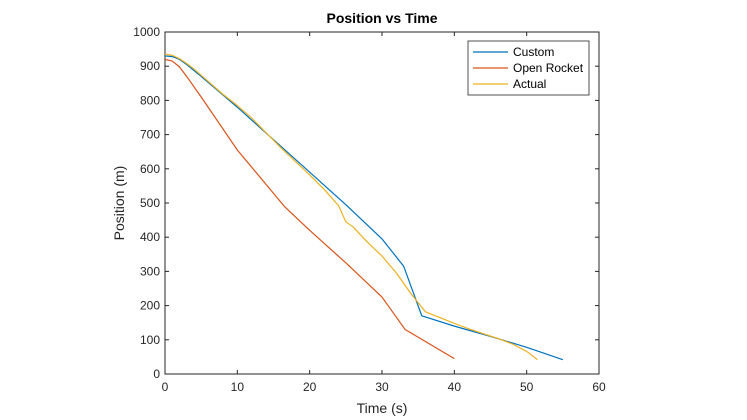 The image size is (747, 420). Describe the element at coordinates (165, 387) in the screenshot. I see `x-tick-label: 0` at that location.